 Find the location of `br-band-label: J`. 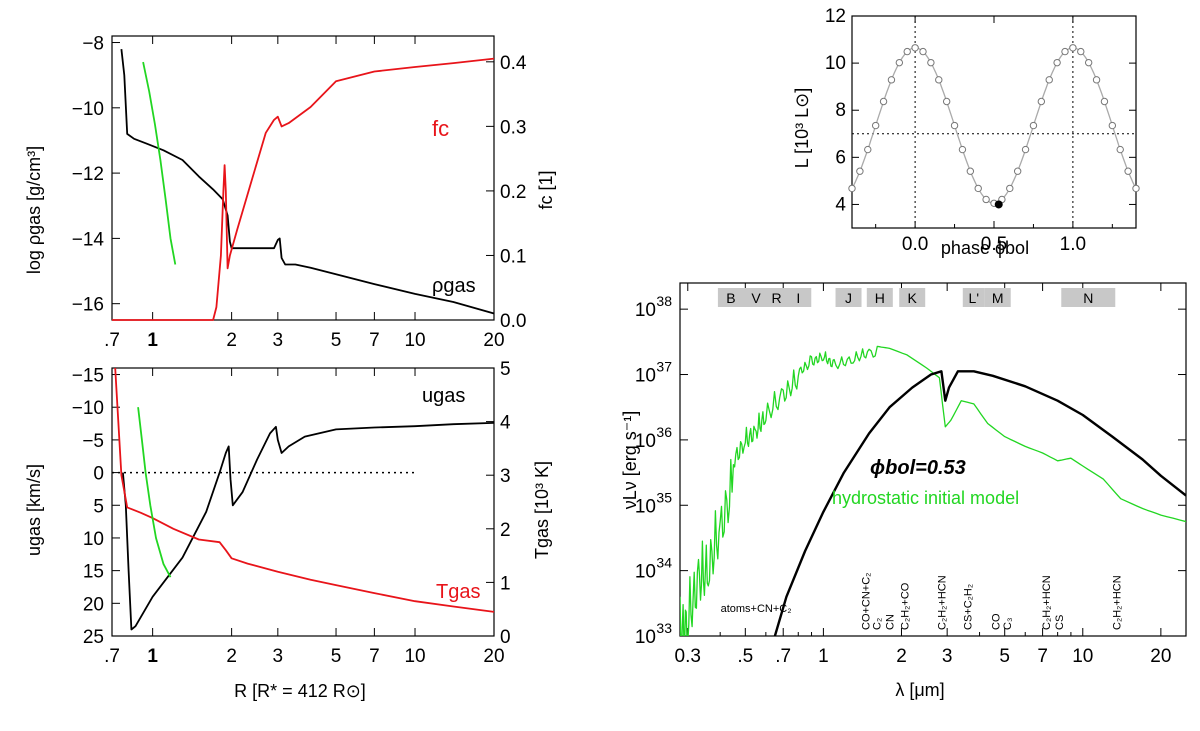

br-band-label: J is located at coordinates (848, 298).